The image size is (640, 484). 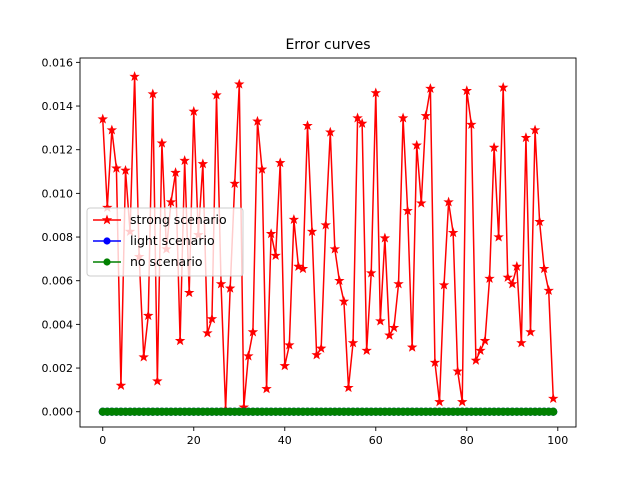 I want to click on legend-entry: light scenario, so click(x=154, y=240).